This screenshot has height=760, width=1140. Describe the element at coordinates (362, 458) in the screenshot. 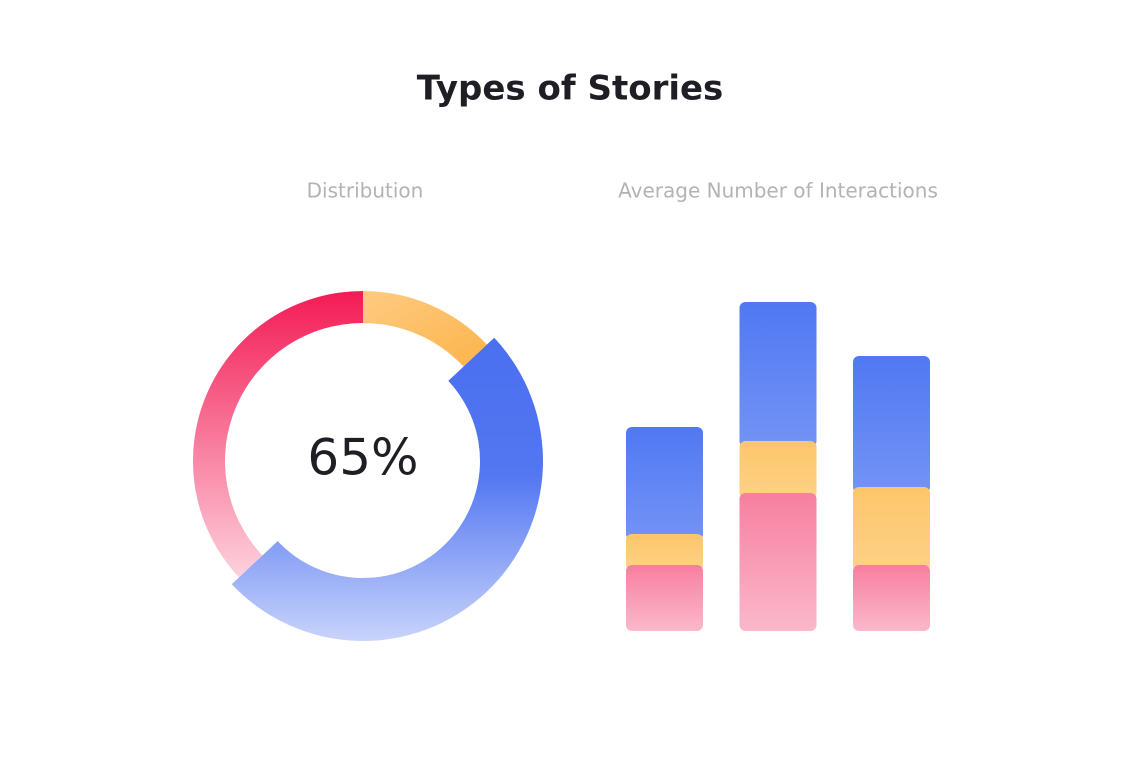

I see `center-label: 65%` at that location.